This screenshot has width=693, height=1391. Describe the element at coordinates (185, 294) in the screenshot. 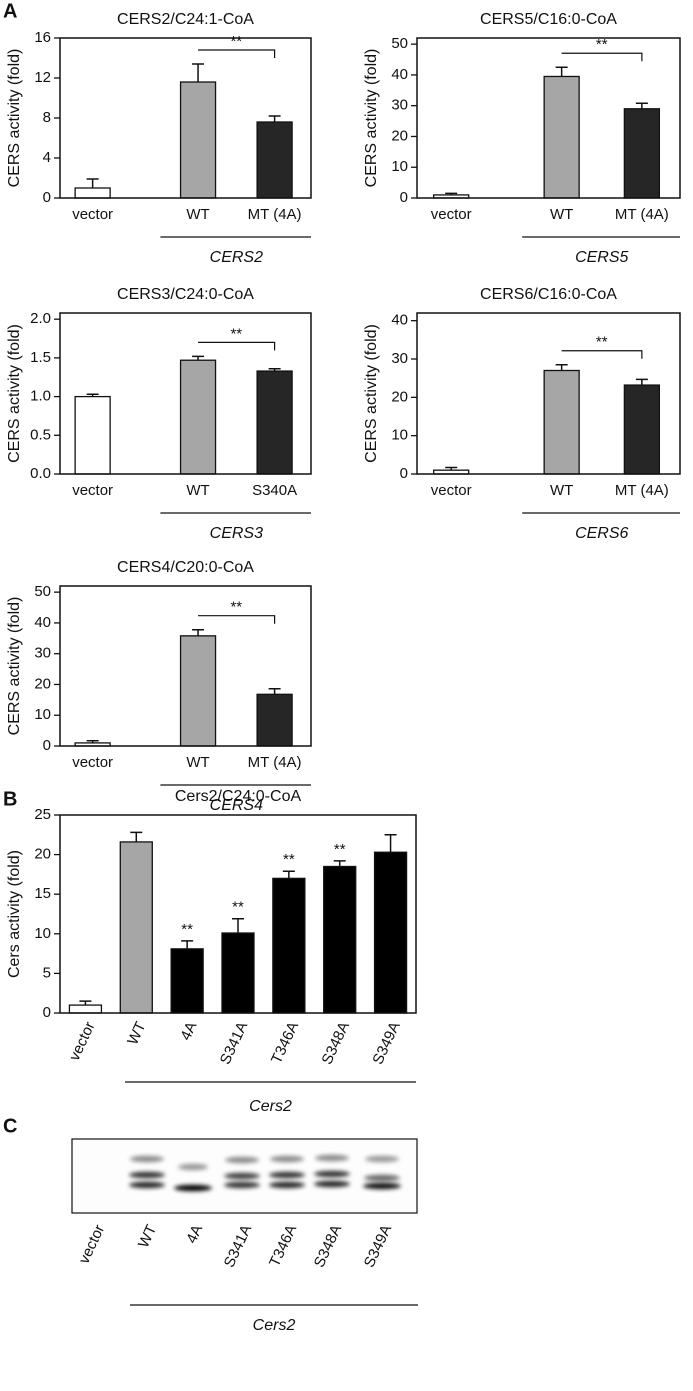

I see `chart-title: CERS3/C24:0-CoA` at that location.